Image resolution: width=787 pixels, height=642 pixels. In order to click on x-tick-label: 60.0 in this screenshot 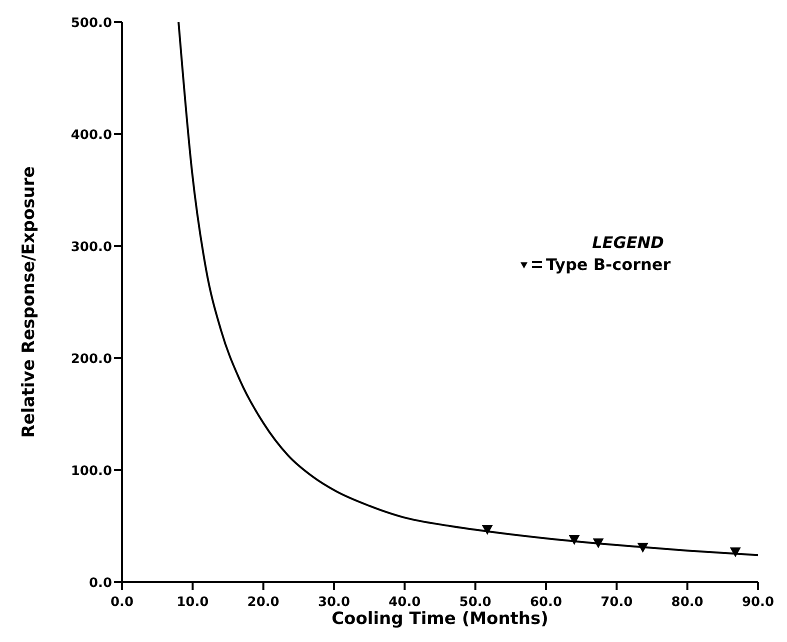, I will do `click(546, 602)`.